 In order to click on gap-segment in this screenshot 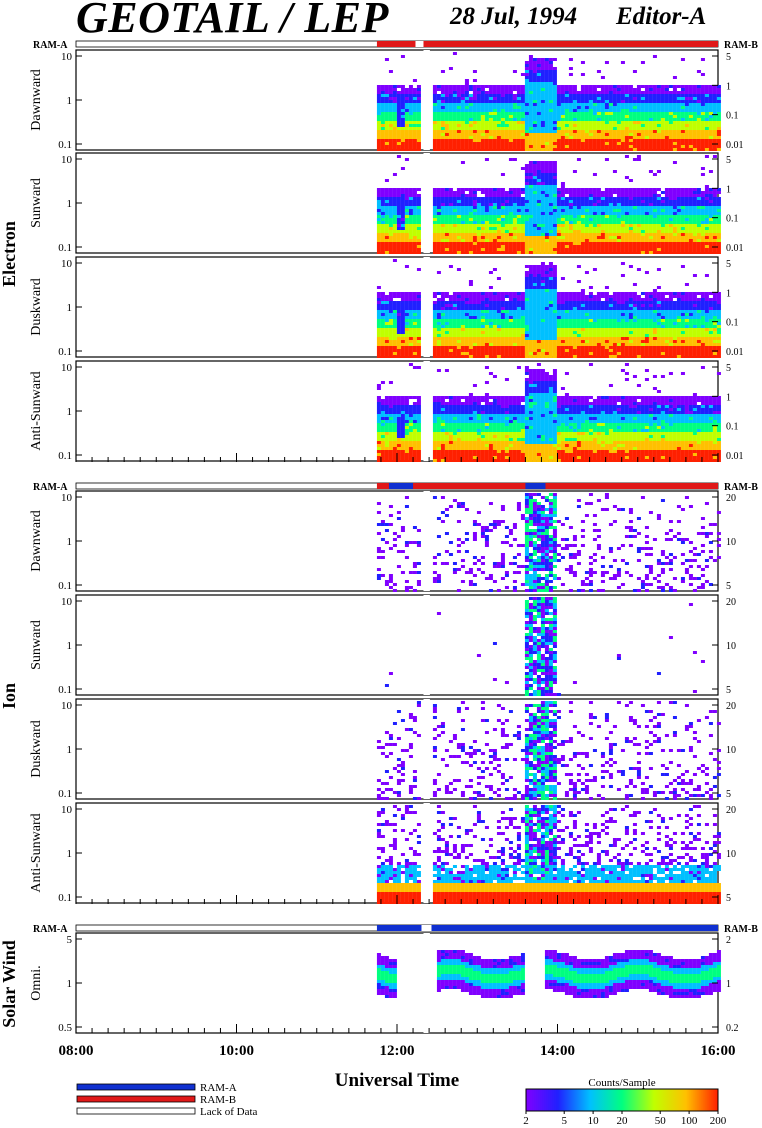, I will do `click(426, 928)`.